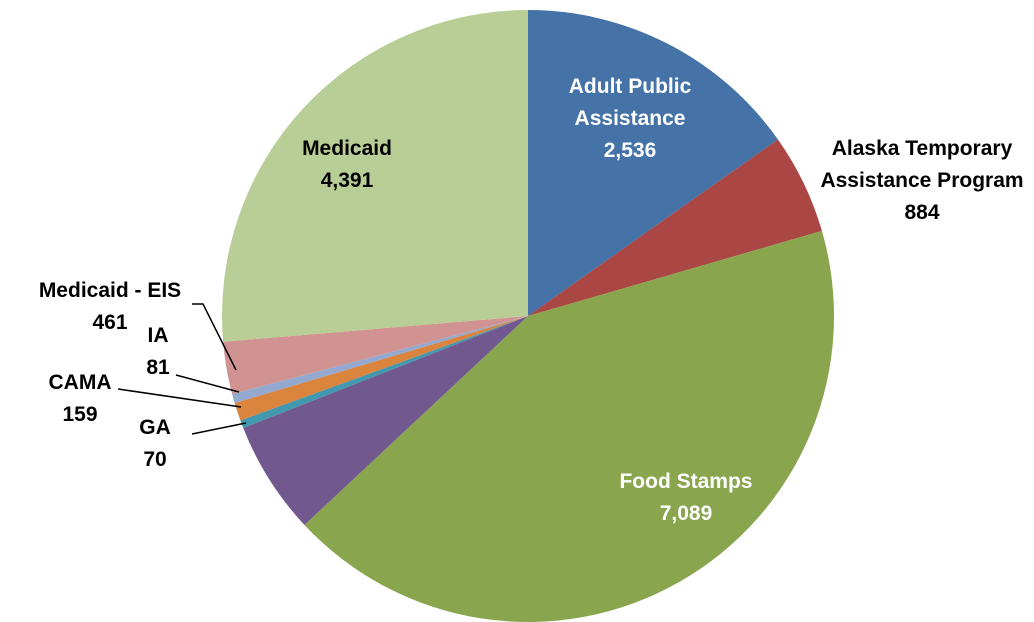  What do you see at coordinates (109, 322) in the screenshot?
I see `slice-value-text: 461` at bounding box center [109, 322].